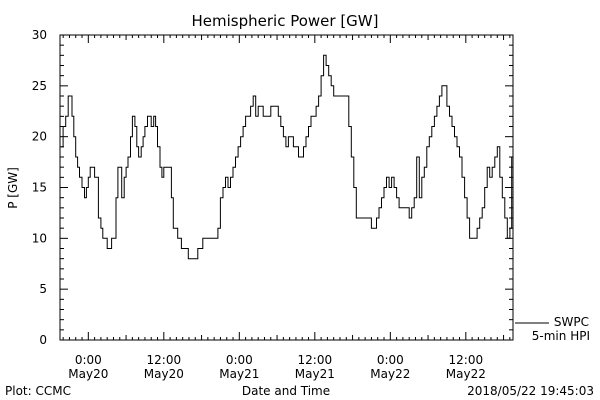 The width and height of the screenshot is (600, 400). I want to click on y-tick-label: 25, so click(39, 86).